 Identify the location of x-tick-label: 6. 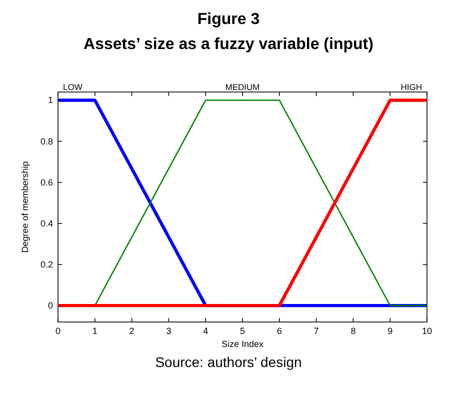
(279, 331).